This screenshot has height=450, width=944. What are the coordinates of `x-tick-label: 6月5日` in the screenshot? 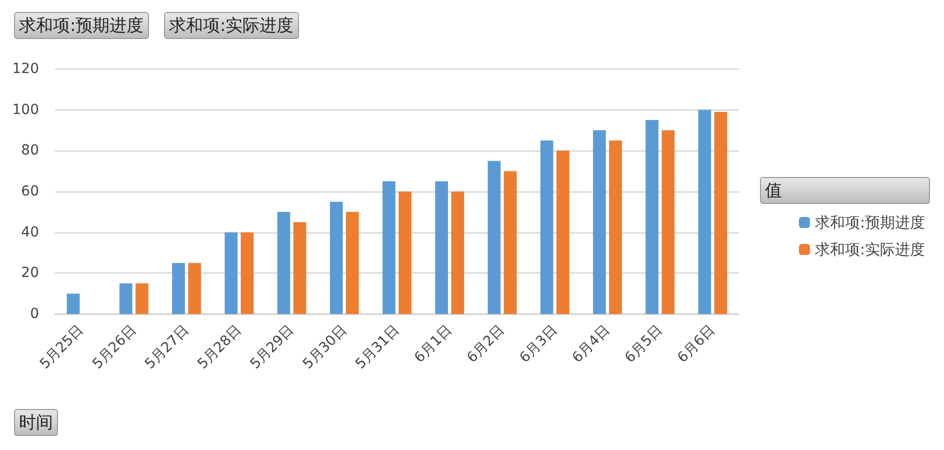 It's located at (644, 344).